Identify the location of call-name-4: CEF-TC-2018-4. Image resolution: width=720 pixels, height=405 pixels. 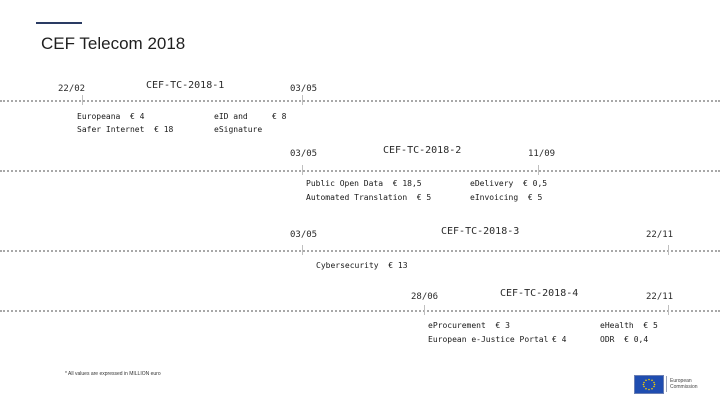
(539, 293).